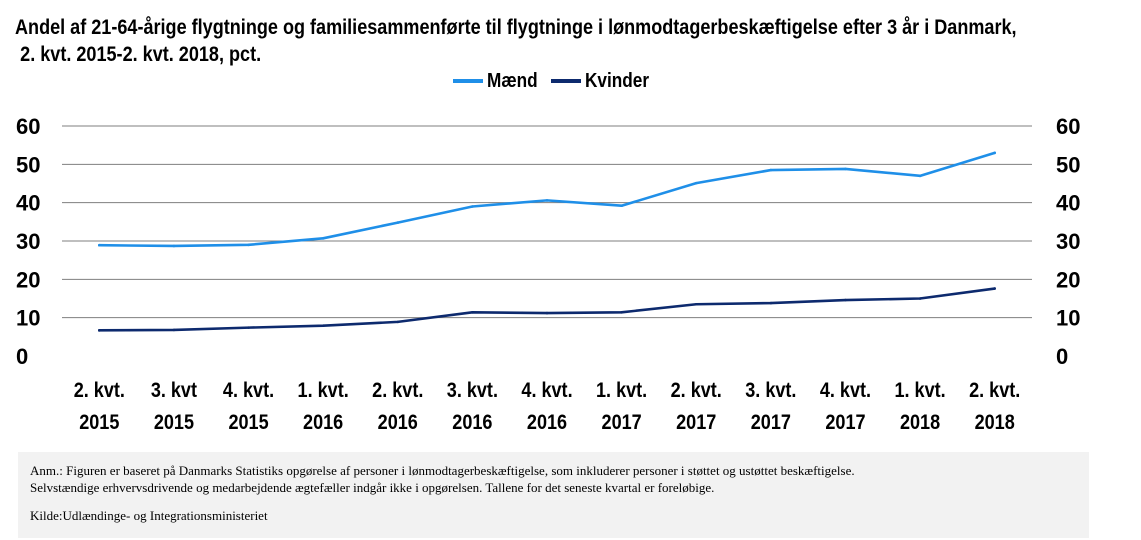  I want to click on x-tick-label-3-year: 2016, so click(323, 423).